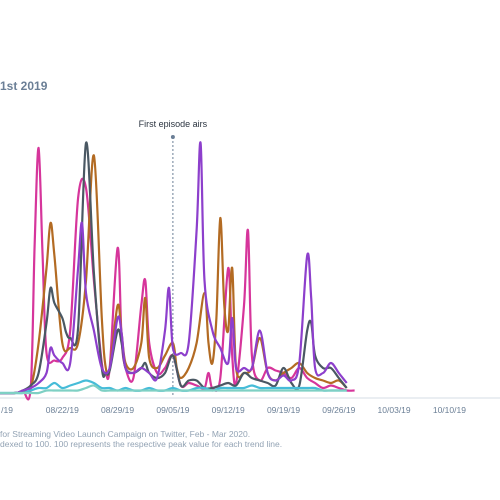 The image size is (500, 500). I want to click on x-tick-label: 10/10/19, so click(449, 410).